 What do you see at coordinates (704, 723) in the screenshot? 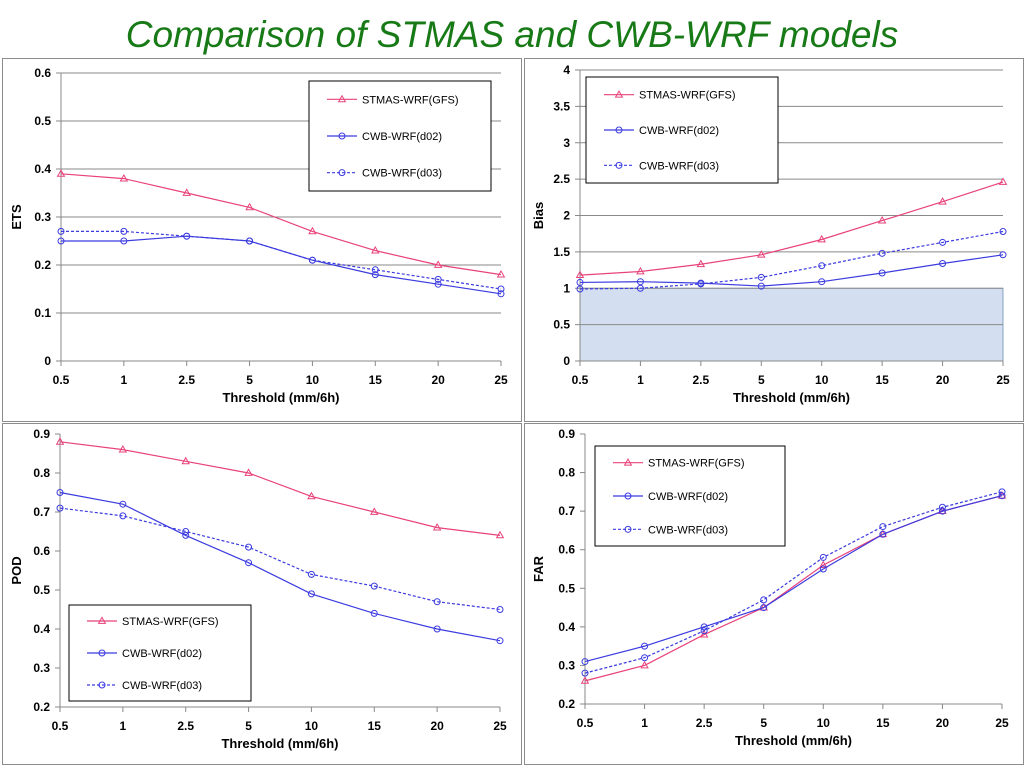
I see `far-x-tick-label: 2.5` at bounding box center [704, 723].